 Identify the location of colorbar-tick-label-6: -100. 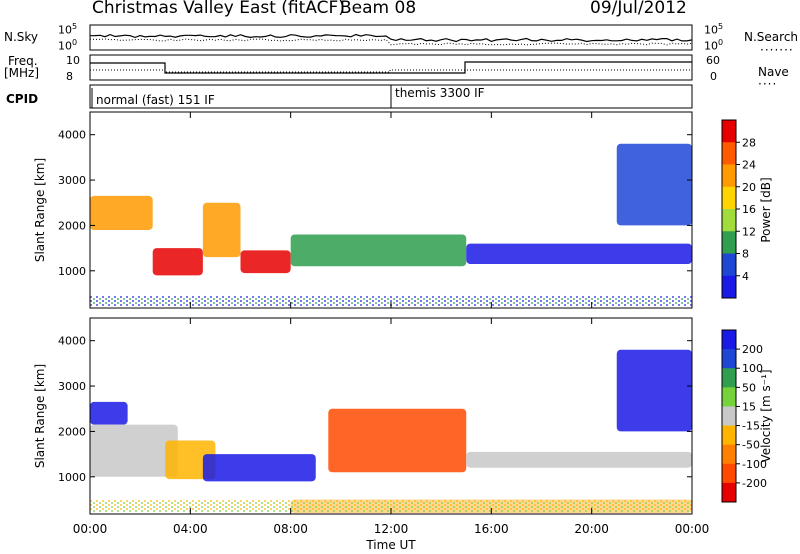
(754, 464).